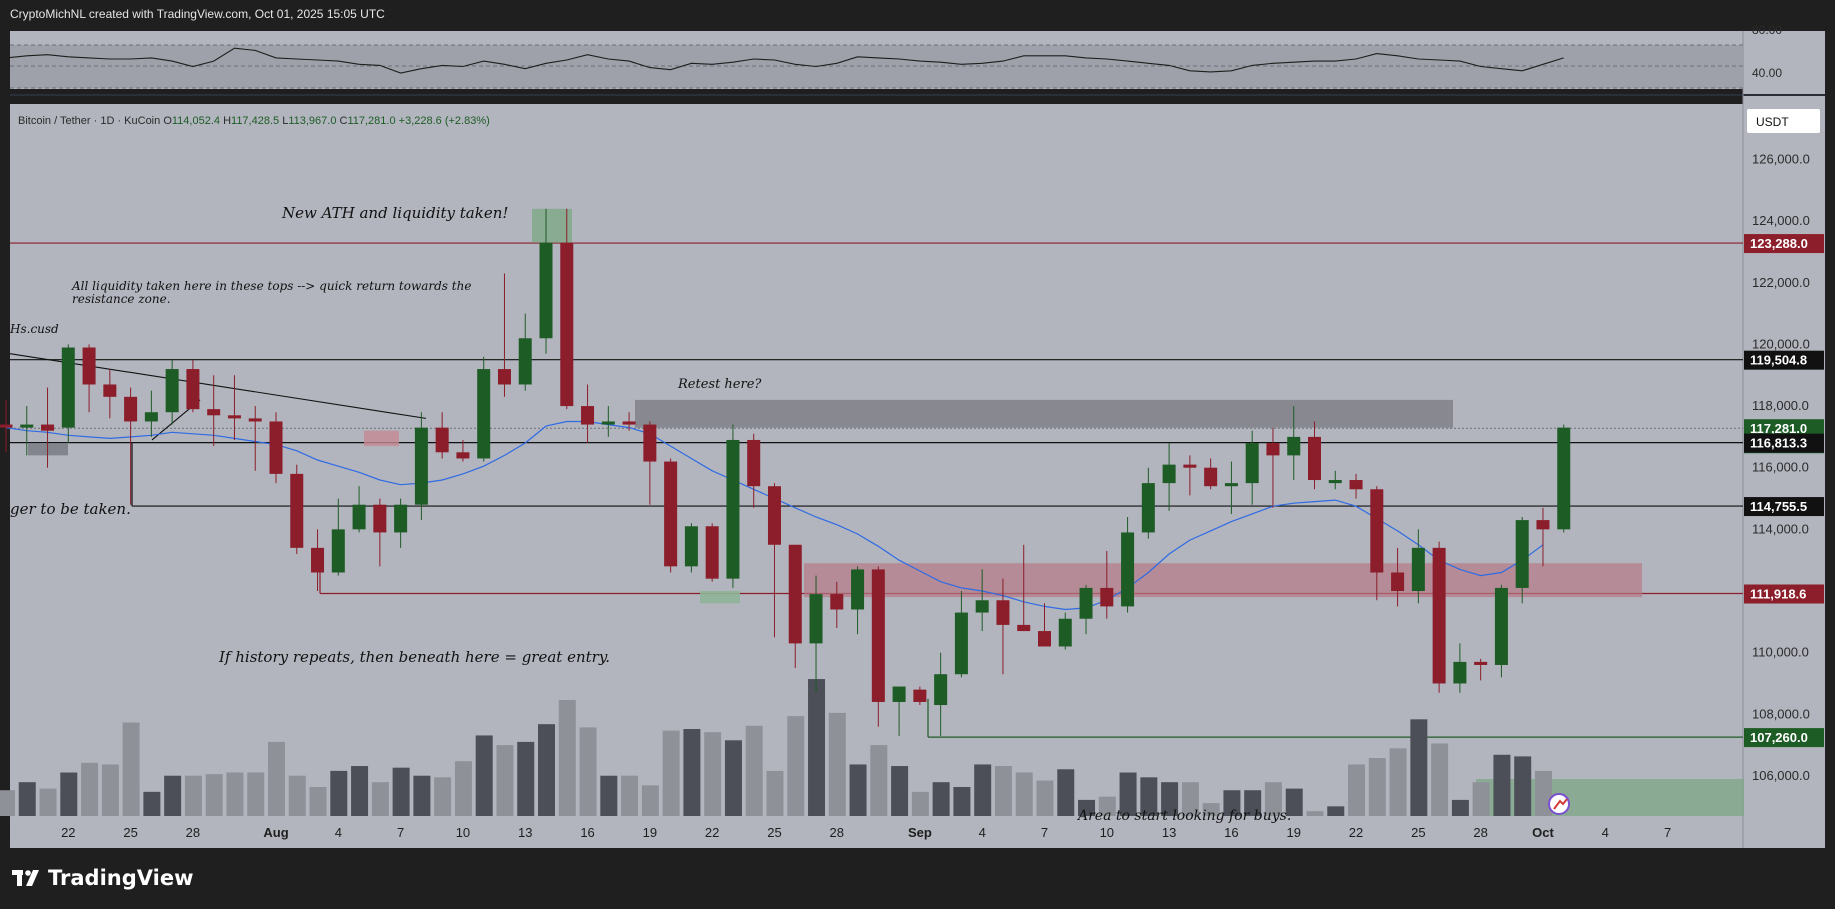 The image size is (1835, 909). I want to click on change-value: +3,228.6 (+2.83%), so click(444, 121).